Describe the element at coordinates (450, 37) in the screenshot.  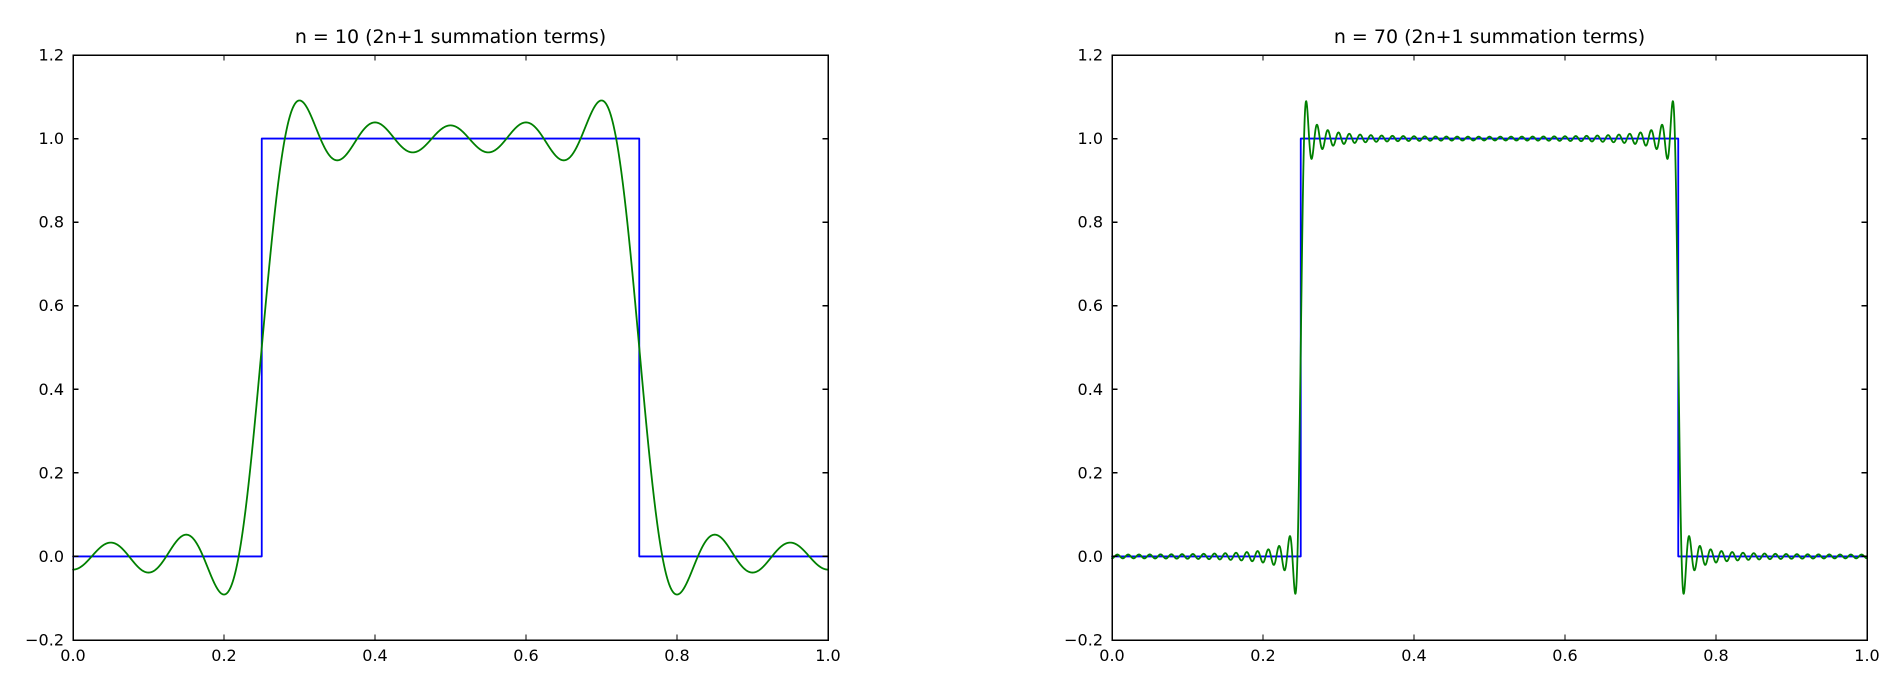
I see `plot-title: n = 10 (2n+1 summation terms)` at that location.